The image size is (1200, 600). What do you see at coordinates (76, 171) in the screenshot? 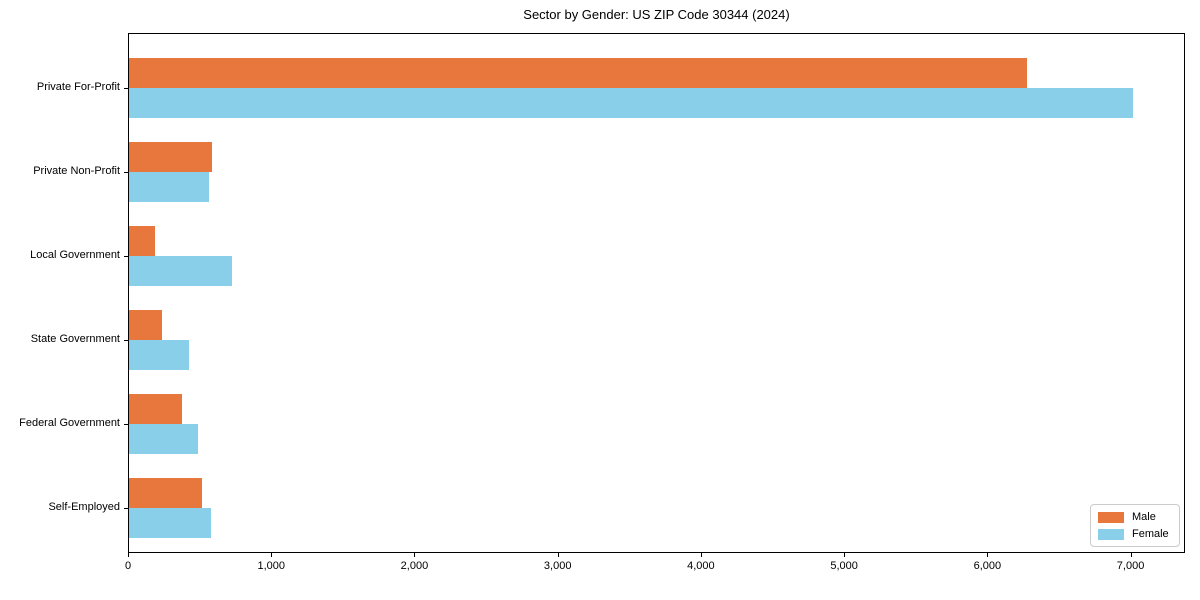
I see `y-axis-category-label: Private Non-Profit` at bounding box center [76, 171].